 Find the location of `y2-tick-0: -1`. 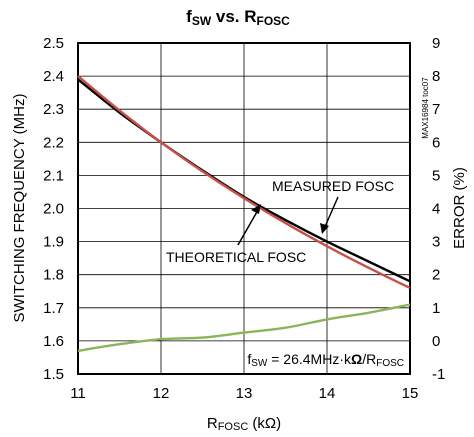

y2-tick-0: -1 is located at coordinates (438, 374).